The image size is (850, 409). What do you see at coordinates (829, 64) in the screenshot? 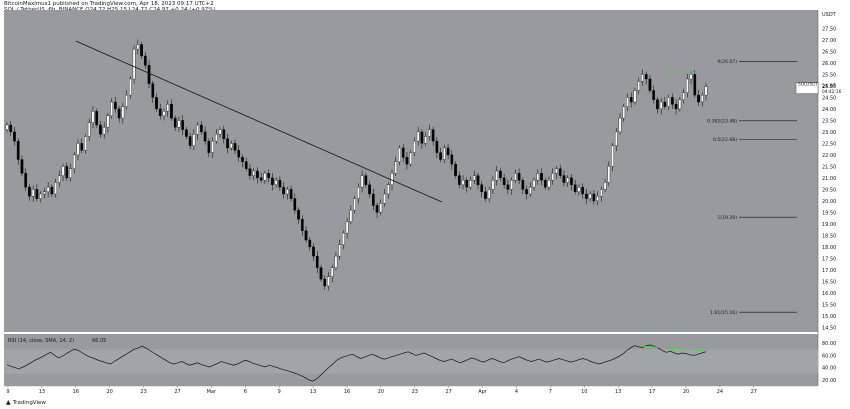
I see `y-tick-label: 26.00` at bounding box center [829, 64].